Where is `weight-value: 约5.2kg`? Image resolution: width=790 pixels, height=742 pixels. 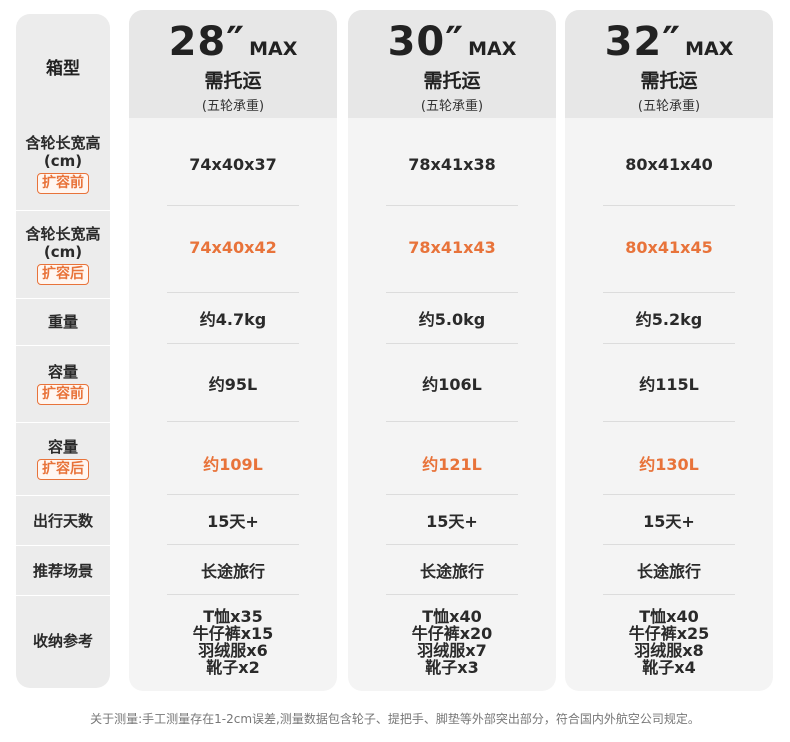
weight-value: 约5.2kg is located at coordinates (669, 319).